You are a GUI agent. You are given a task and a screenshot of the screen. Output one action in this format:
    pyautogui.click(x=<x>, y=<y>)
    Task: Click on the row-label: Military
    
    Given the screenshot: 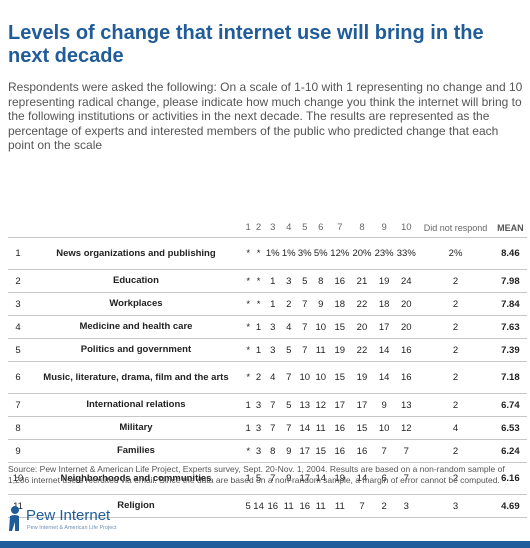 What is the action you would take?
    pyautogui.click(x=136, y=428)
    